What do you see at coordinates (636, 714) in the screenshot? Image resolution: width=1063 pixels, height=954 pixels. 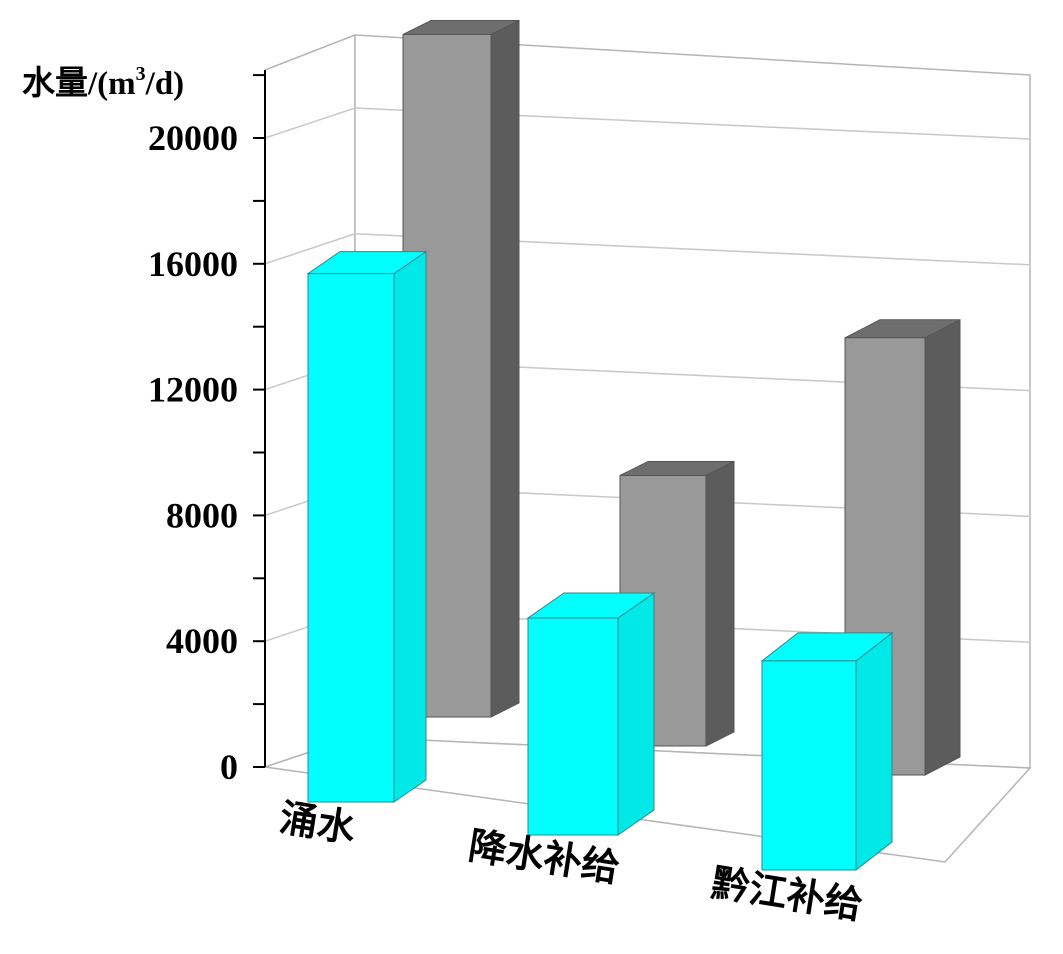 I see `front-bar-1-side` at bounding box center [636, 714].